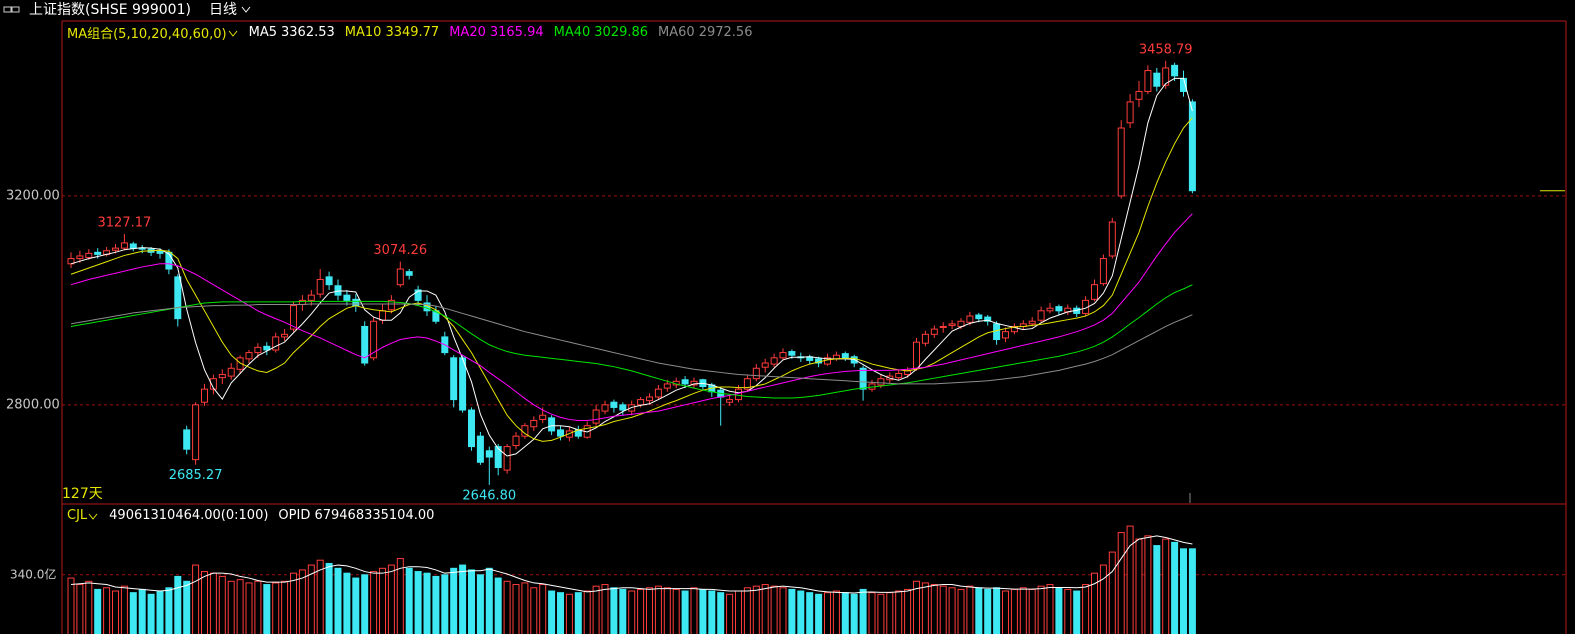 The image size is (1575, 634). Describe the element at coordinates (572, 32) in the screenshot. I see `legend-name: MA40` at that location.